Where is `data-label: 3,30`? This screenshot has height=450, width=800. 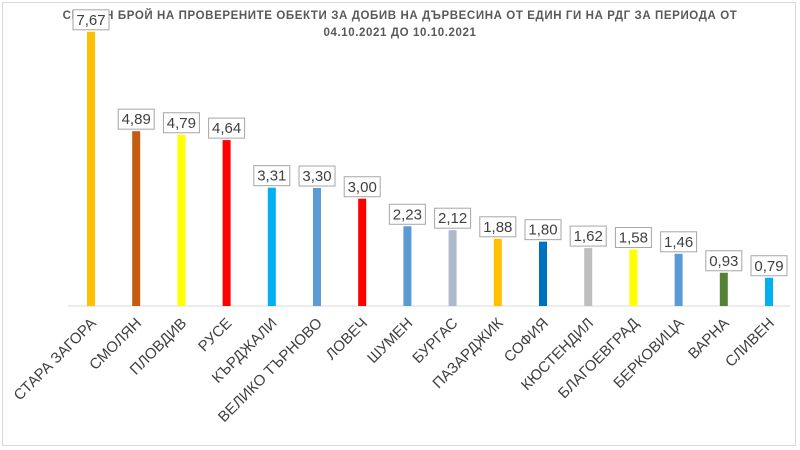
data-label: 3,30 is located at coordinates (316, 176).